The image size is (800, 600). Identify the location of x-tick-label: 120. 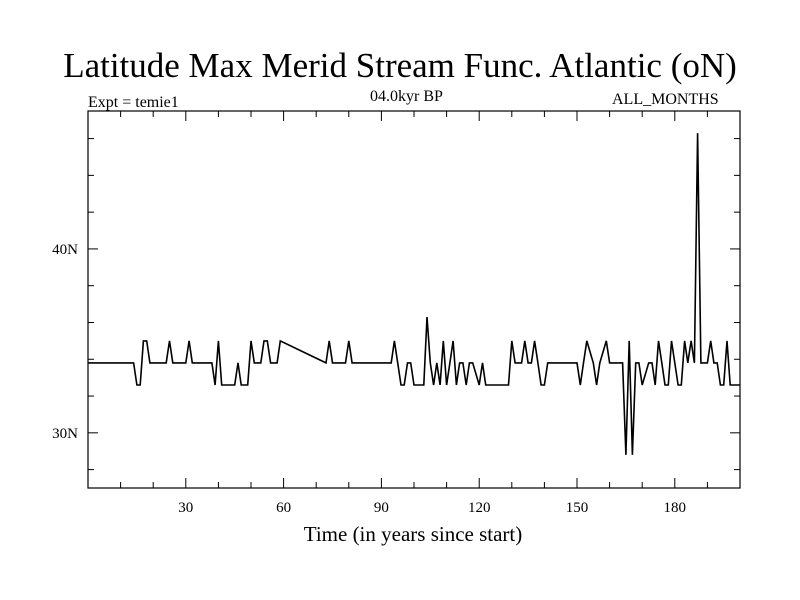
(479, 508).